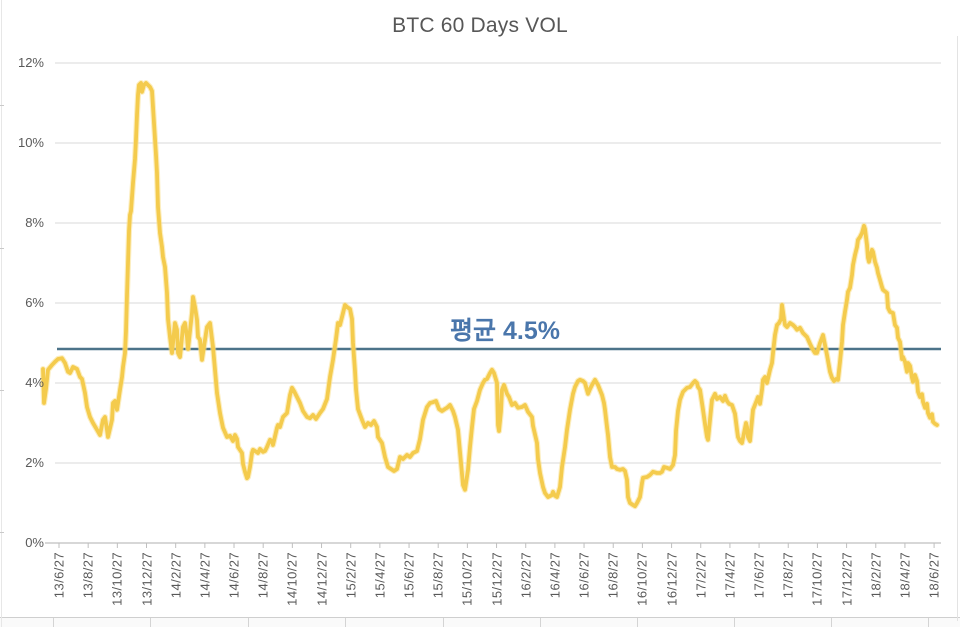 This screenshot has height=627, width=960. I want to click on x-axis-tick-label: 13/10/27, so click(117, 579).